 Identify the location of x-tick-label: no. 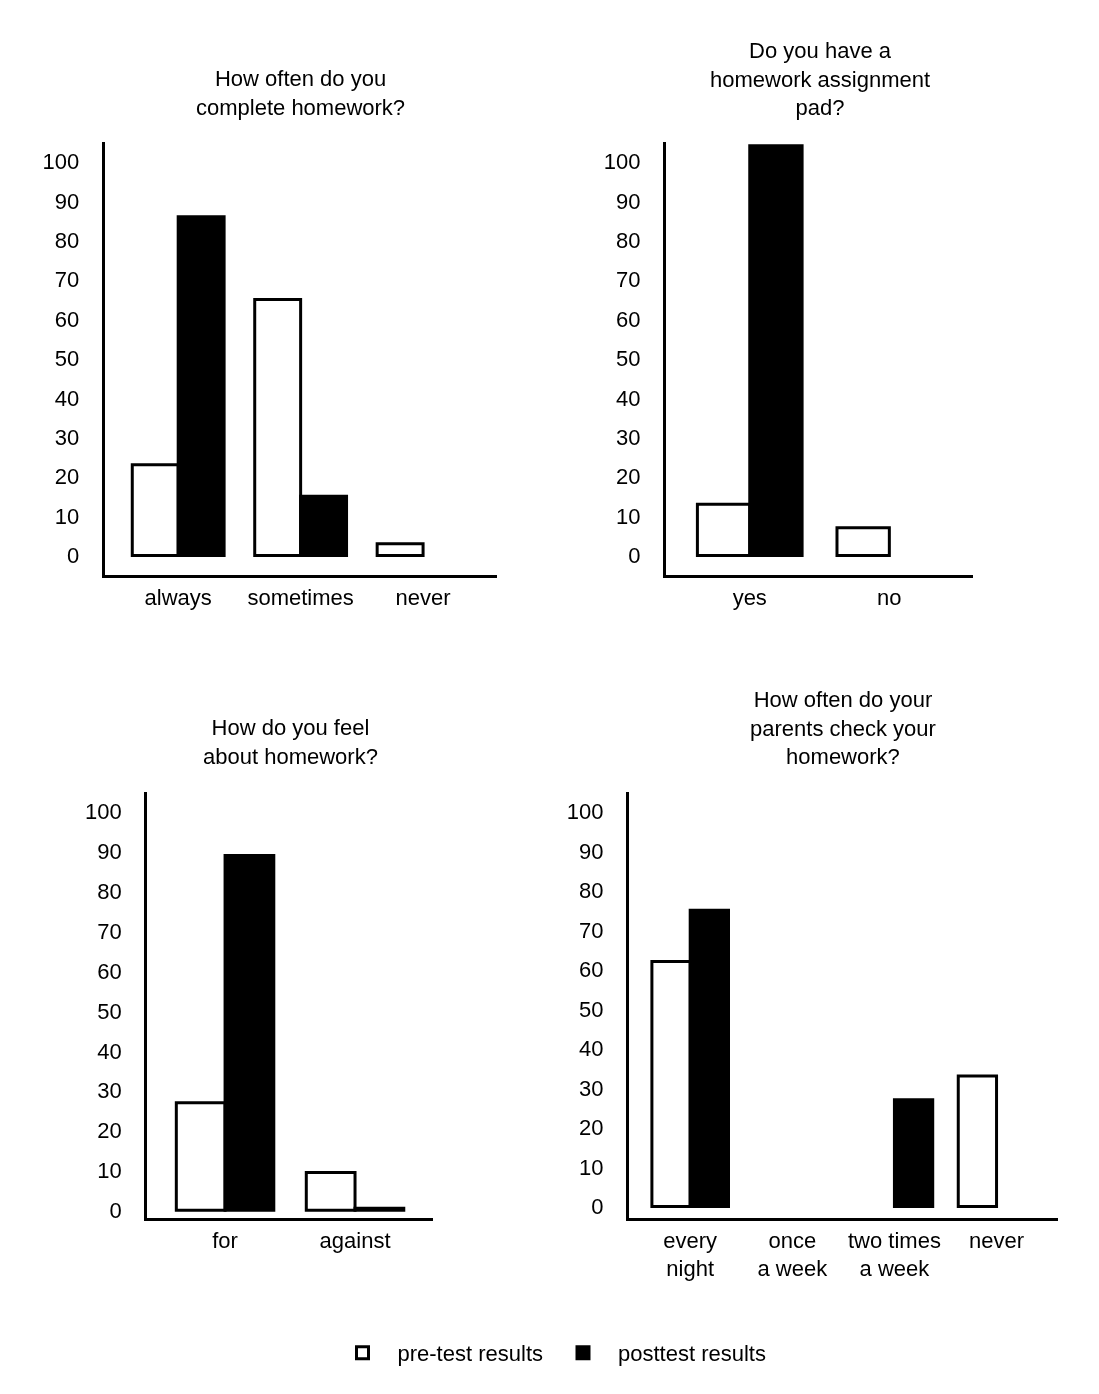
(889, 597).